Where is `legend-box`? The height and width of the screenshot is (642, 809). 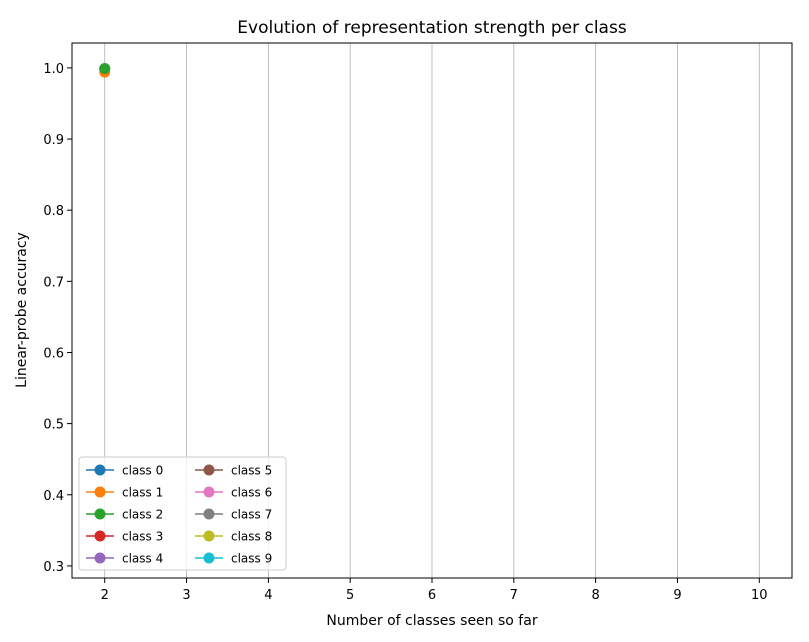
legend-box is located at coordinates (182, 513).